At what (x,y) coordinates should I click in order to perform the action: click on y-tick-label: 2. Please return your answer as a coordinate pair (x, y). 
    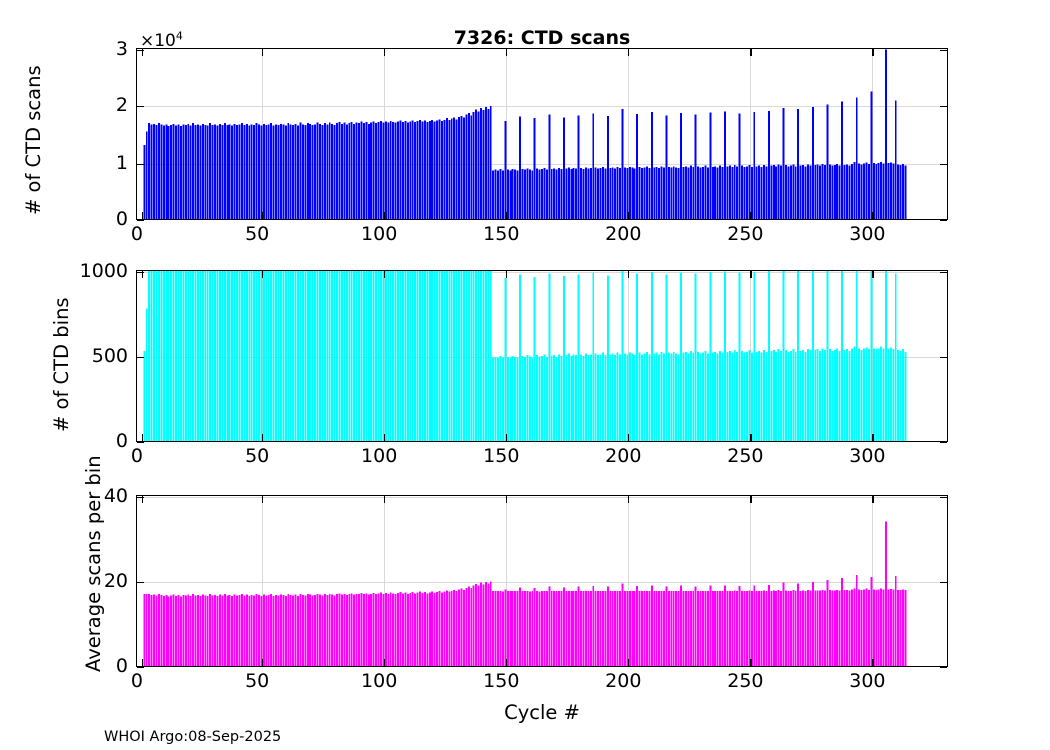
    Looking at the image, I should click on (121, 105).